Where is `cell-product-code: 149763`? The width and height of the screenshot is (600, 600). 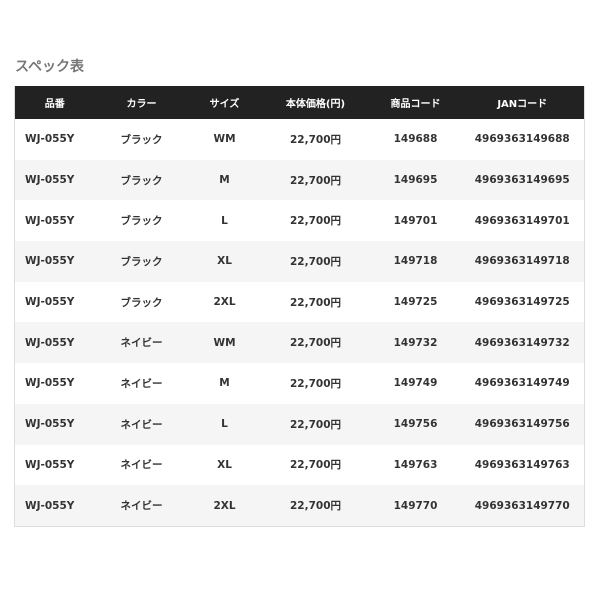 cell-product-code: 149763 is located at coordinates (415, 464).